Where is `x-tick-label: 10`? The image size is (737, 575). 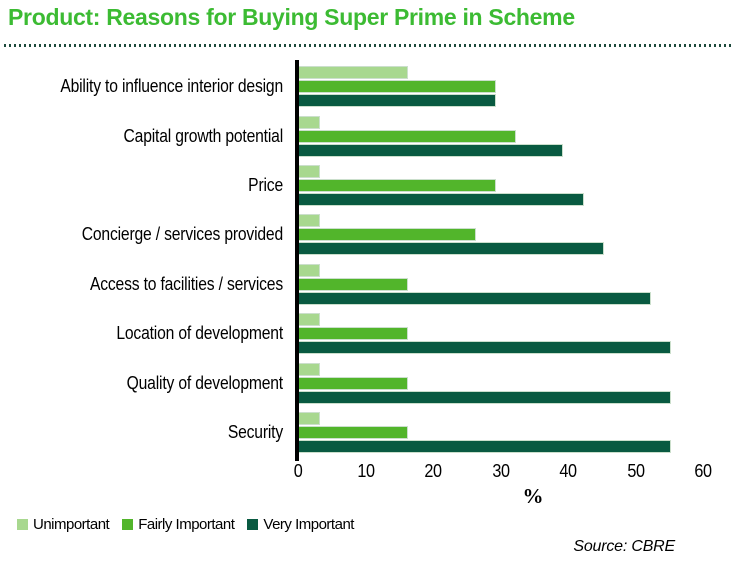
x-tick-label: 10 is located at coordinates (365, 471).